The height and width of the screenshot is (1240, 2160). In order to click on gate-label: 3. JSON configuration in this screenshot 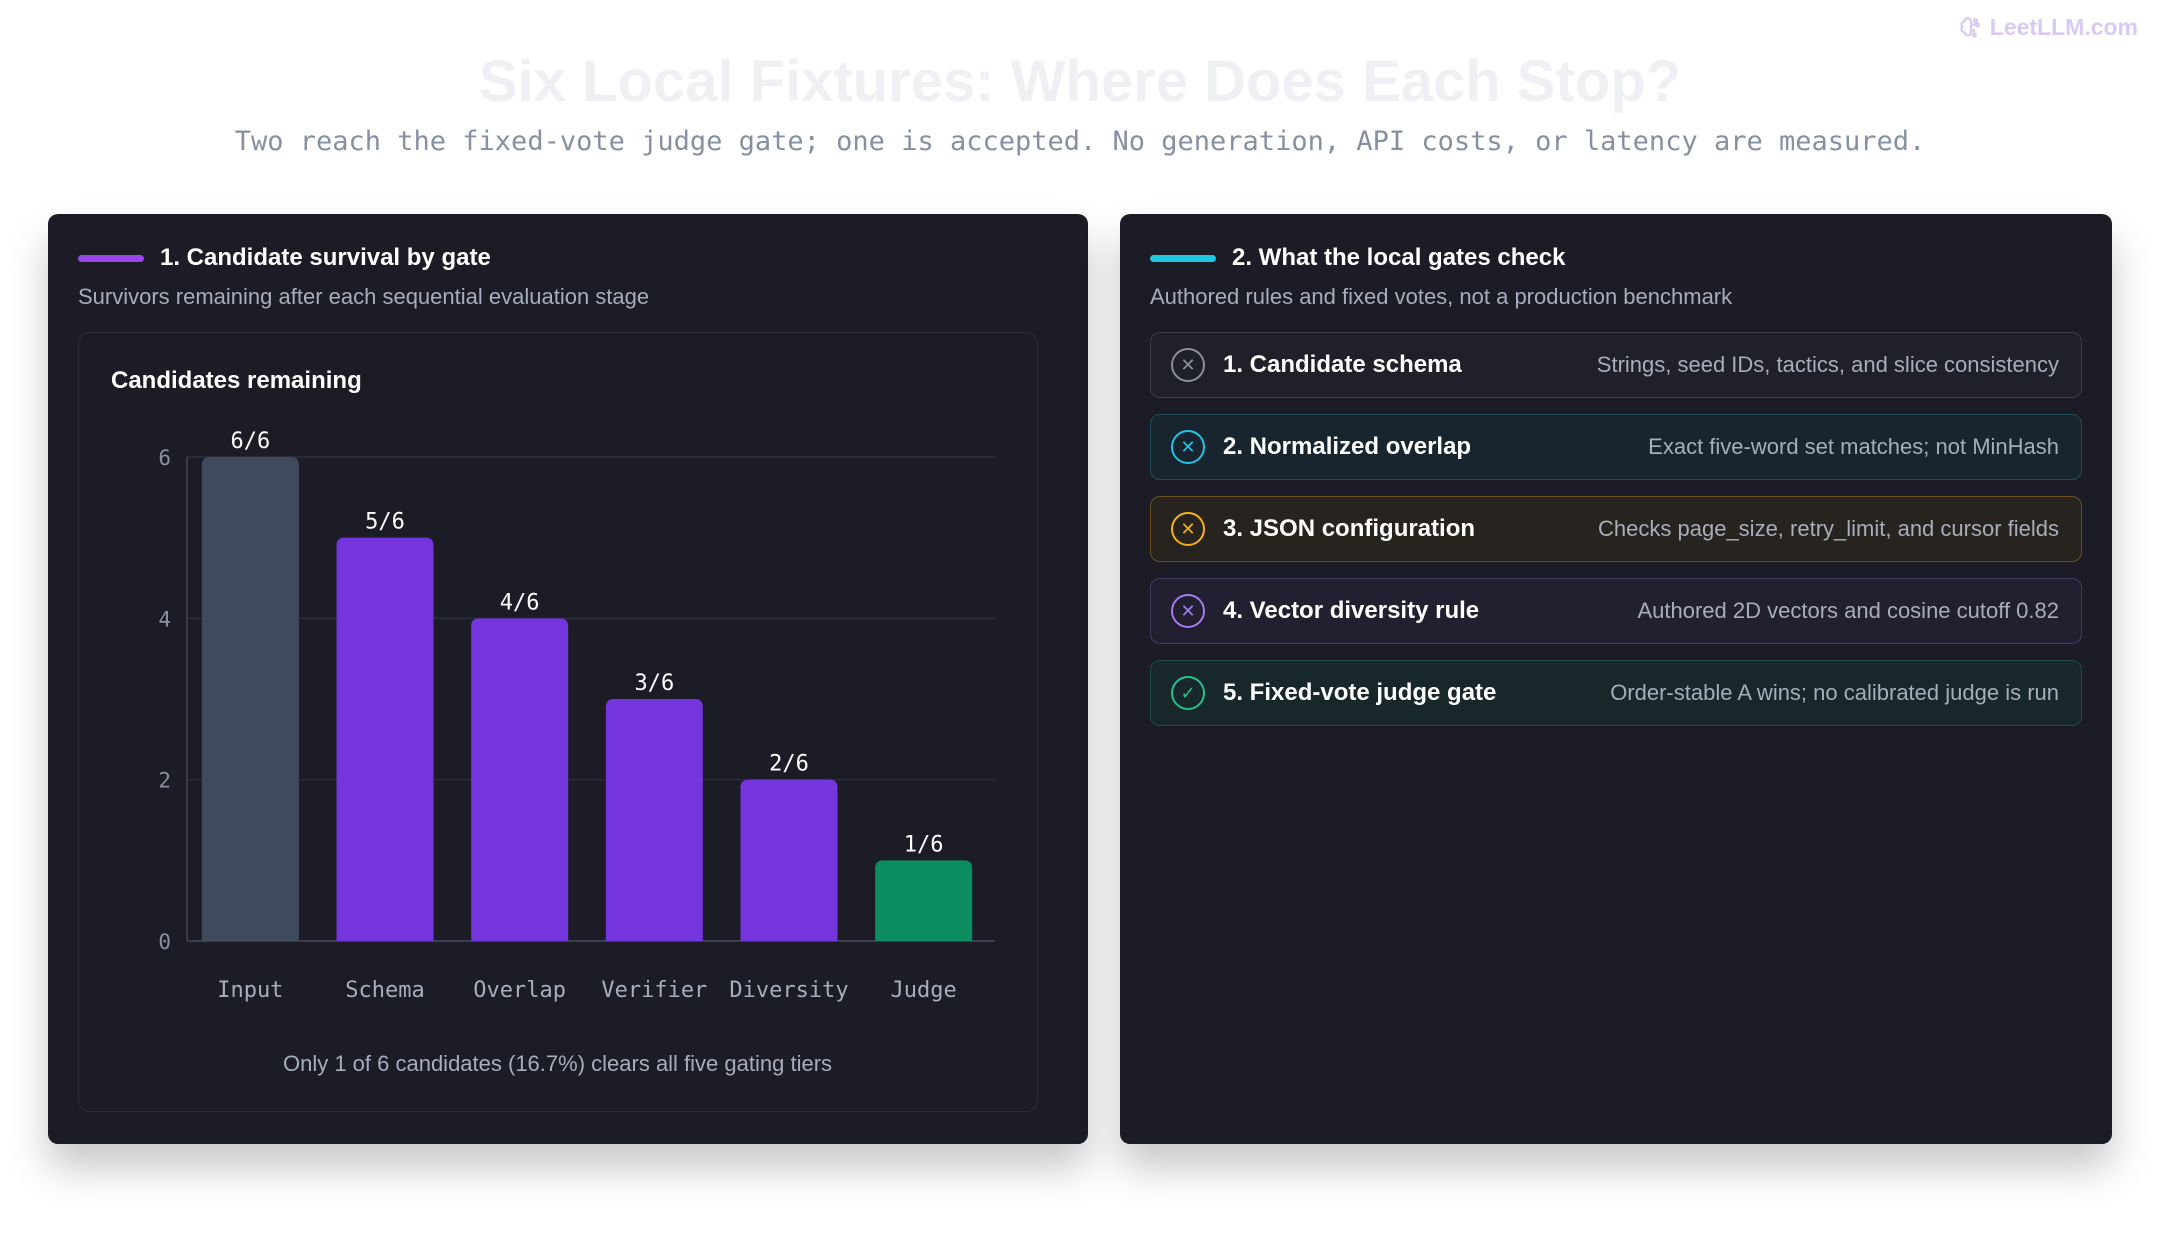, I will do `click(1349, 528)`.